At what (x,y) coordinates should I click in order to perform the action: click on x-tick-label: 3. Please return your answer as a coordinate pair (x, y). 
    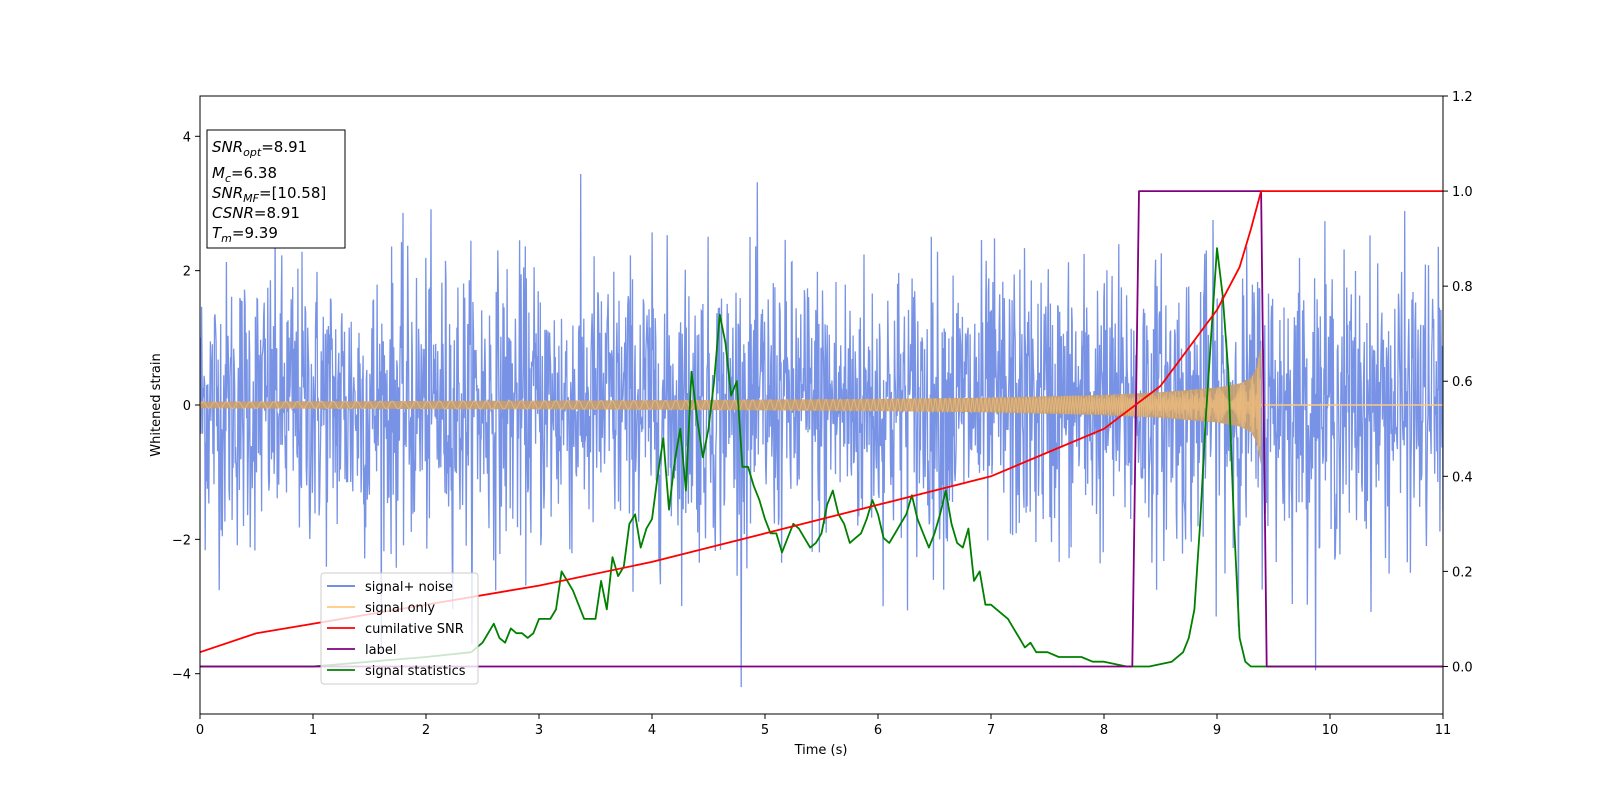
    Looking at the image, I should click on (539, 730).